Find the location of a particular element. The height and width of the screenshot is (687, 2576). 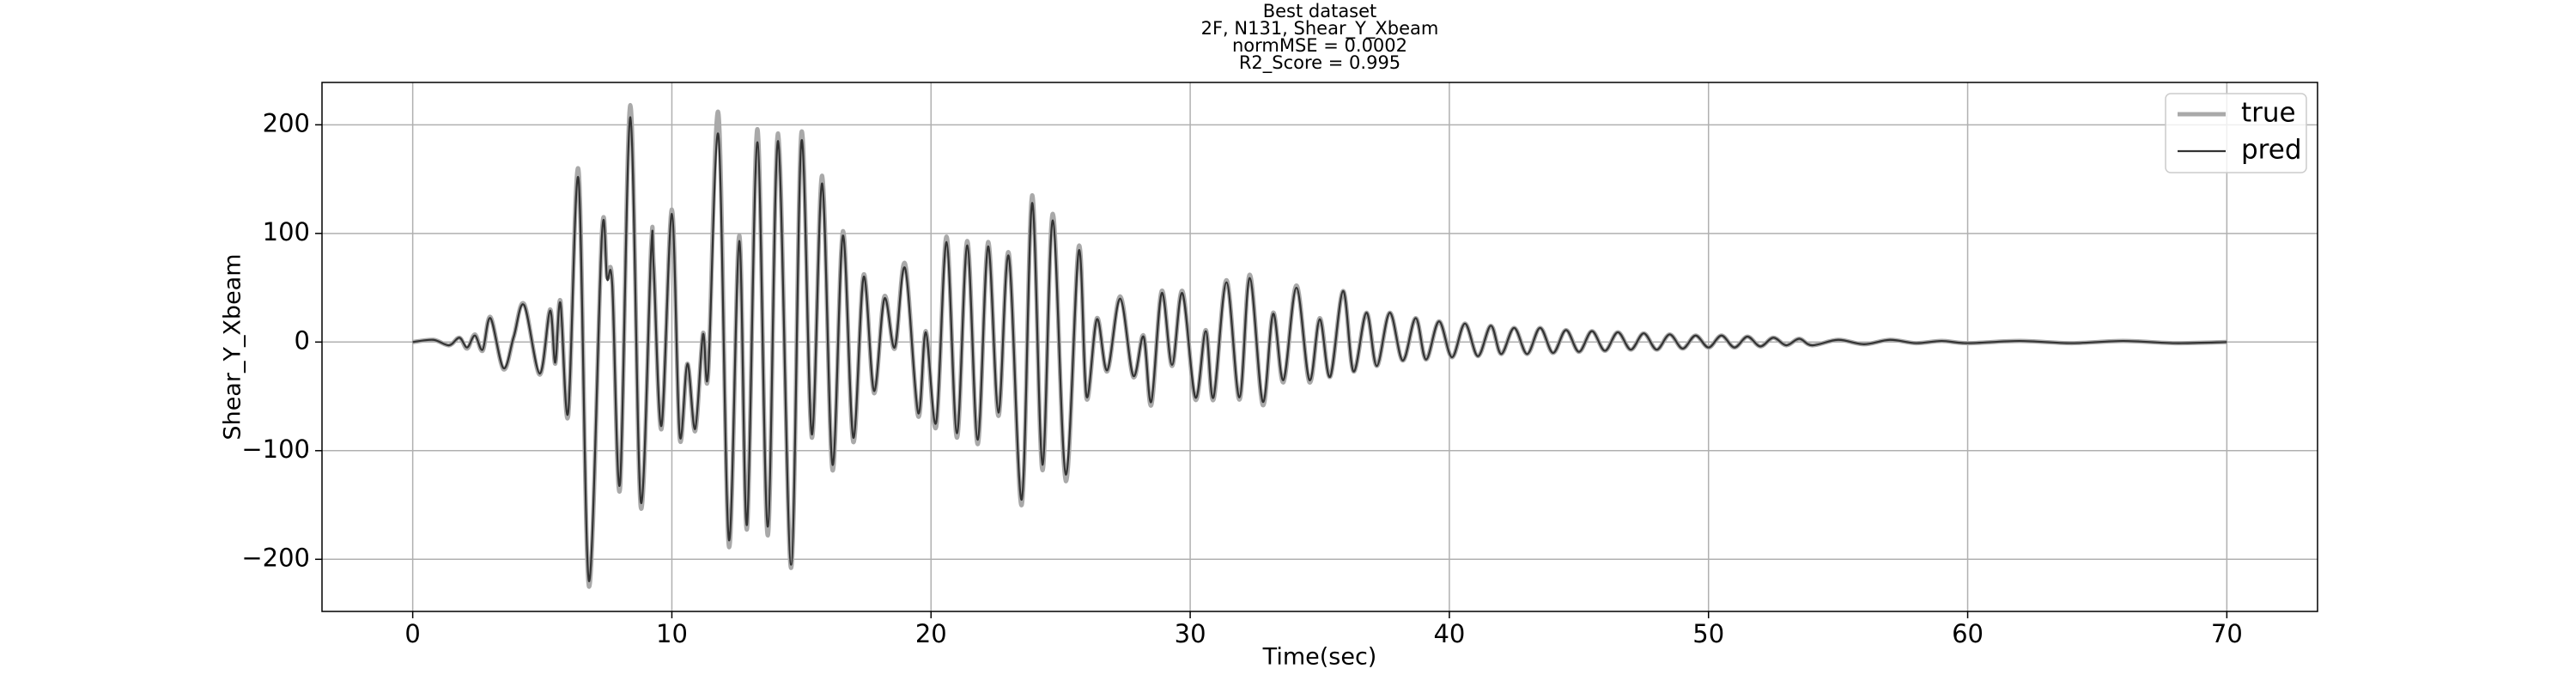

y-tick-label: 0 is located at coordinates (302, 340).